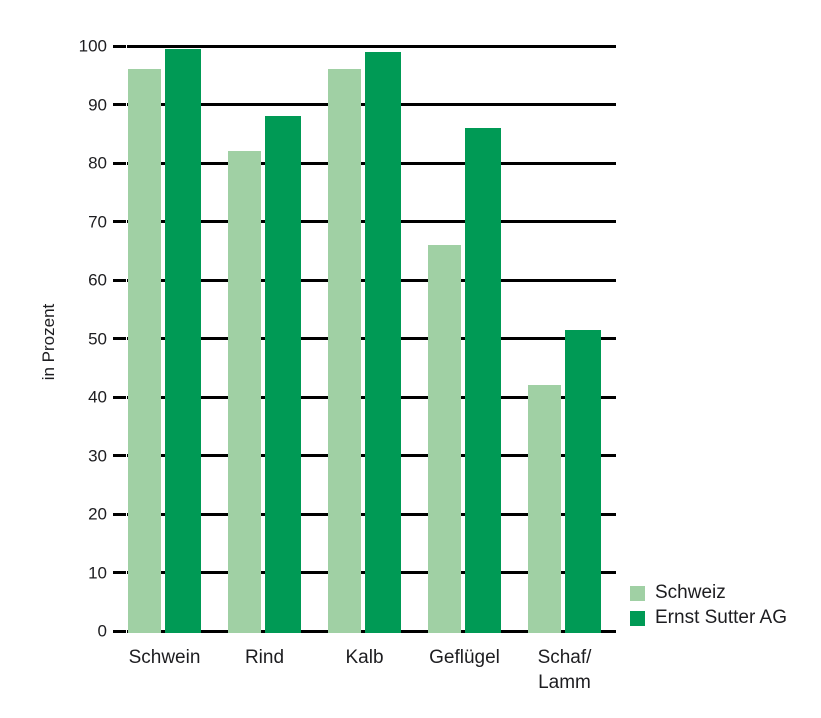 This screenshot has height=718, width=821. Describe the element at coordinates (97, 455) in the screenshot. I see `y-tick-label: 30` at that location.